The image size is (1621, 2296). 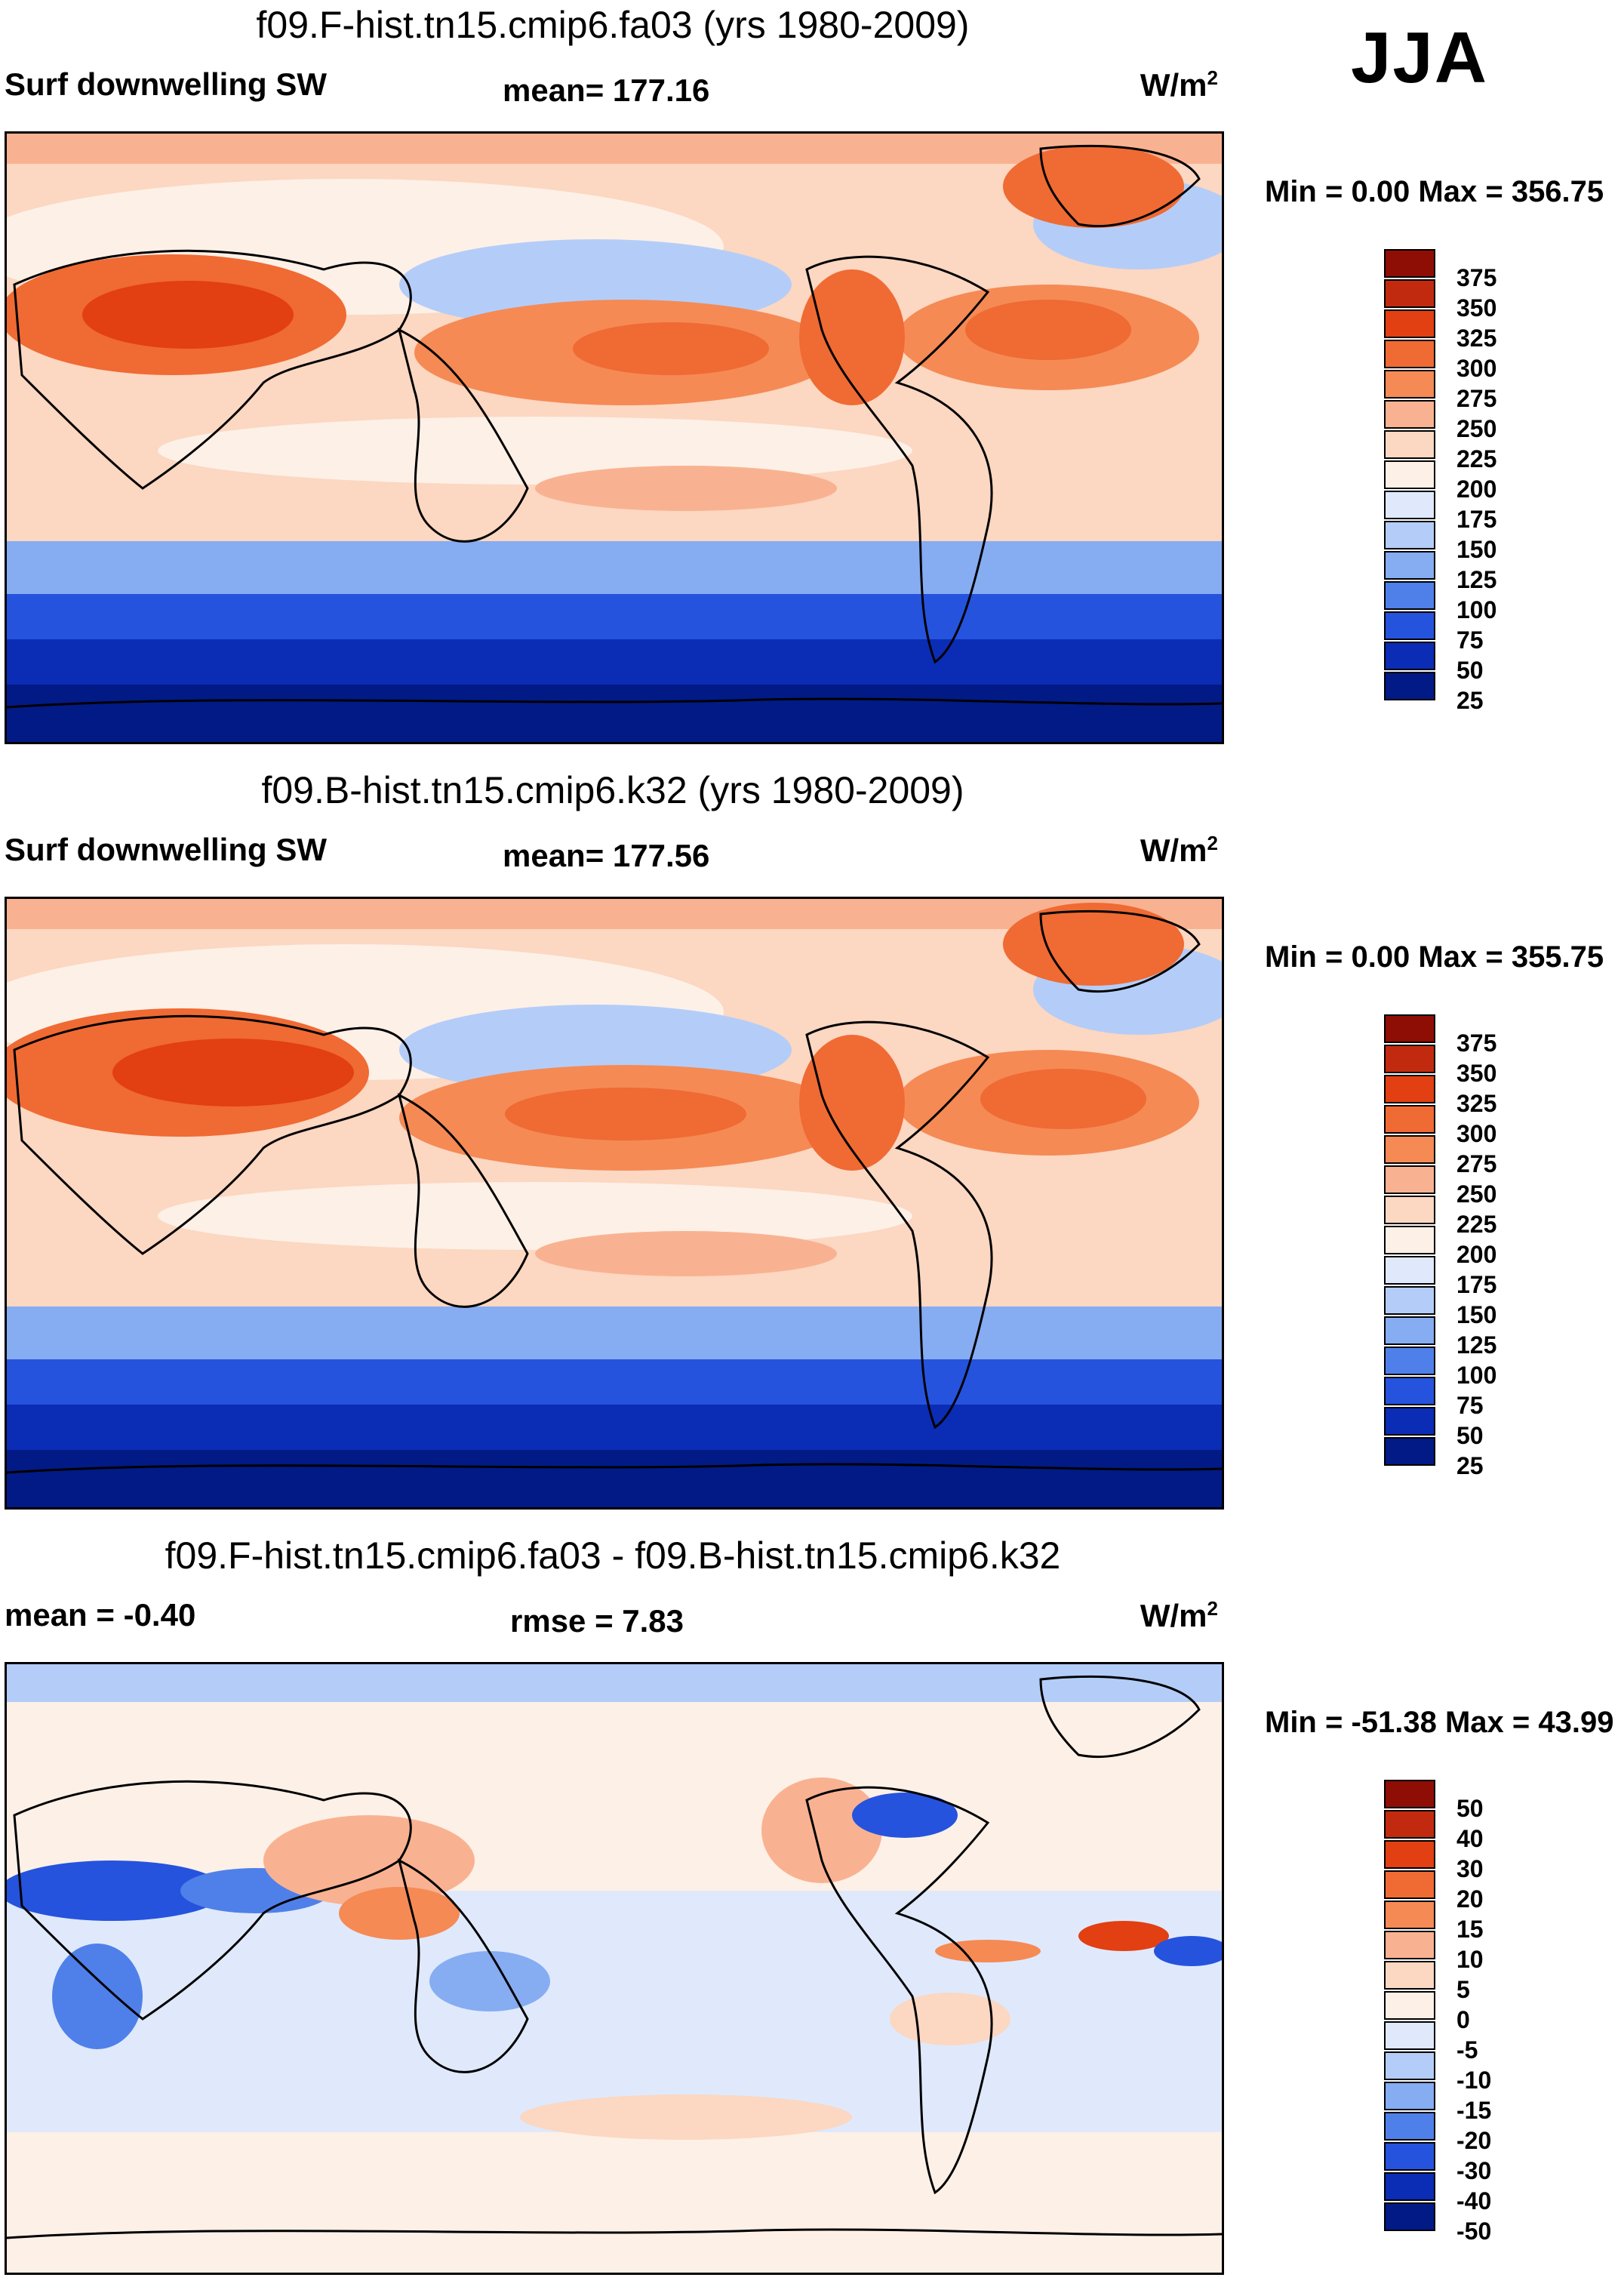 I want to click on colorbar-tick-label: -15, so click(x=1474, y=2110).